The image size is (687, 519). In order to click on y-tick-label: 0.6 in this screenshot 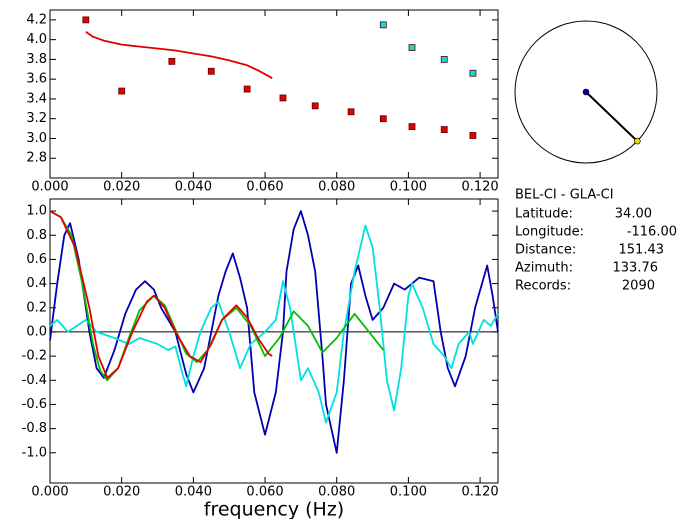, I will do `click(36, 259)`.